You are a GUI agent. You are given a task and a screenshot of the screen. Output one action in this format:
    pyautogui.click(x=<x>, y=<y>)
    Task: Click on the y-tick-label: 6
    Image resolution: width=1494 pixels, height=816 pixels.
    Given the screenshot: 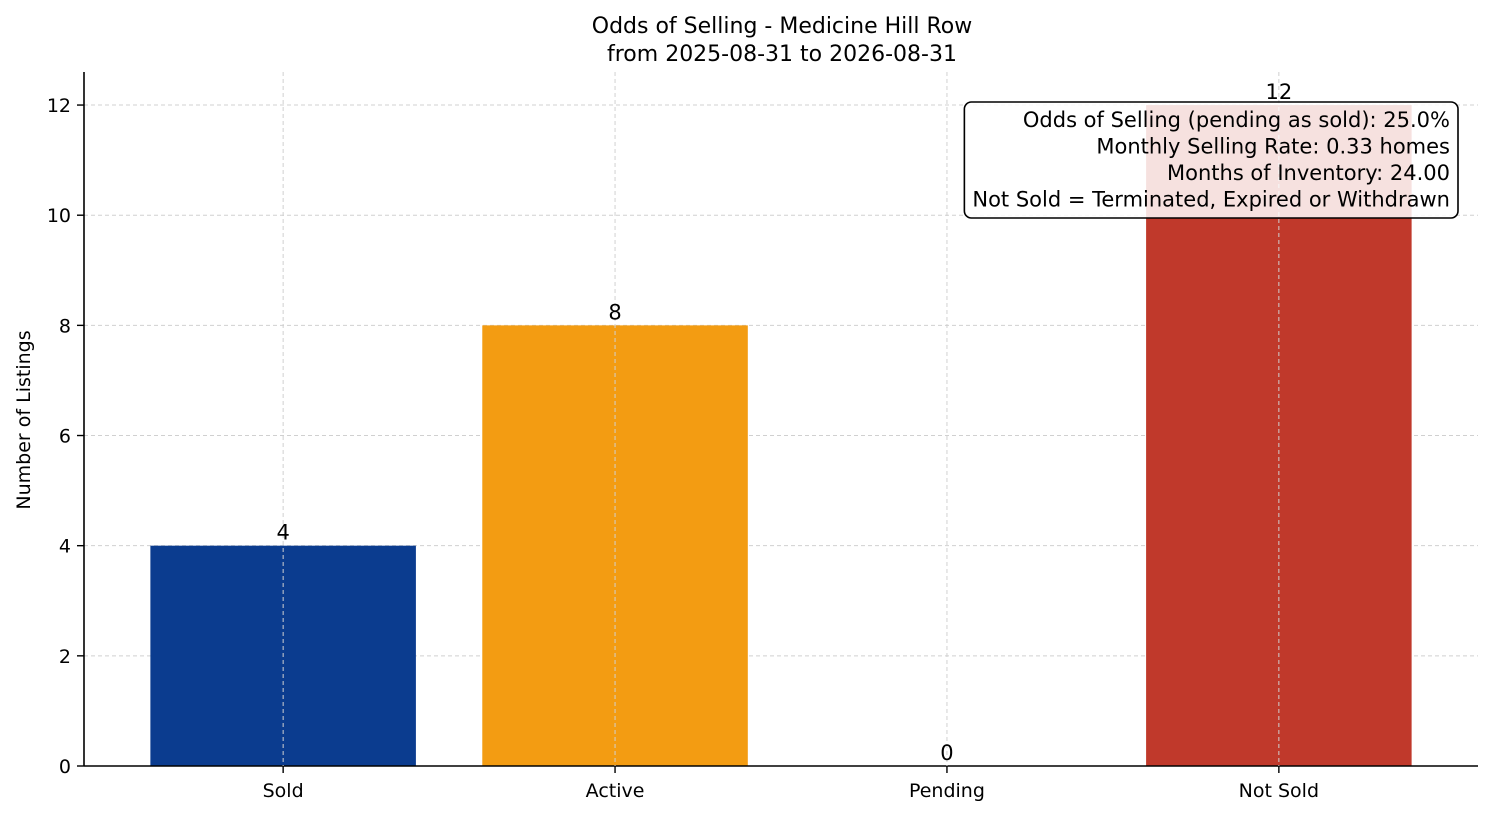 What is the action you would take?
    pyautogui.click(x=65, y=437)
    